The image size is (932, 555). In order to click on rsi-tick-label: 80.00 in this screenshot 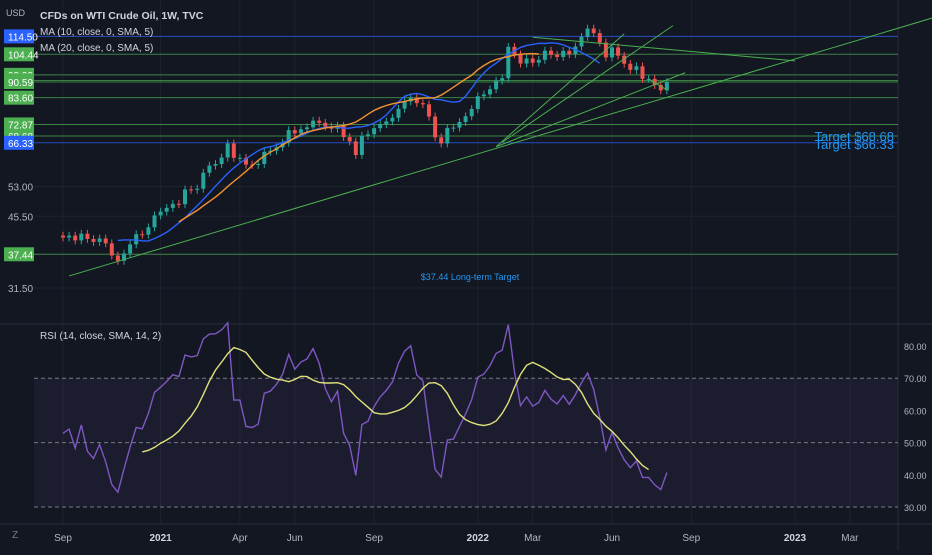, I will do `click(915, 347)`.